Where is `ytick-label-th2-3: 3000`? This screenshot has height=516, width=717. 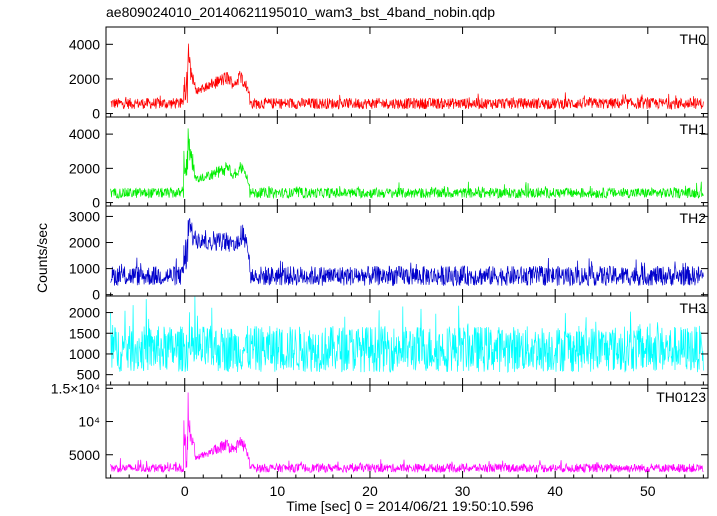 ytick-label-th2-3: 3000 is located at coordinates (84, 216).